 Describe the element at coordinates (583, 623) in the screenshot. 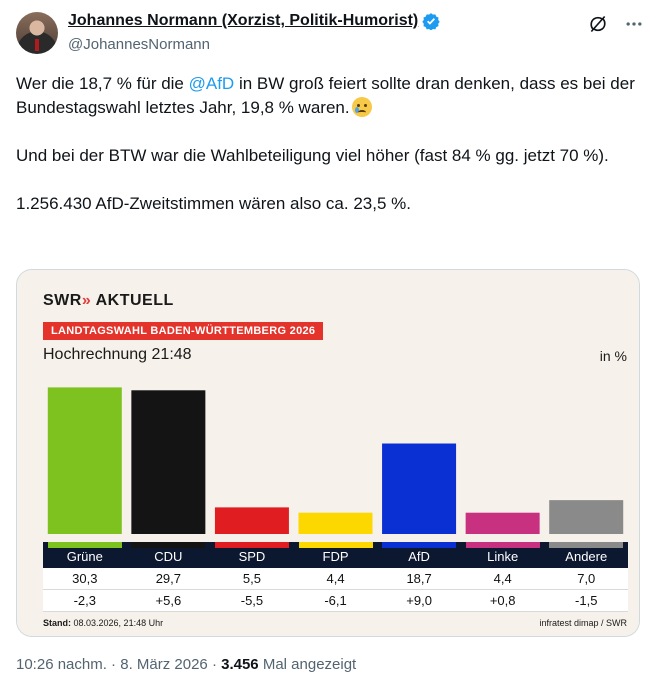

I see `graphic-source: infratest dimap / SWR` at that location.